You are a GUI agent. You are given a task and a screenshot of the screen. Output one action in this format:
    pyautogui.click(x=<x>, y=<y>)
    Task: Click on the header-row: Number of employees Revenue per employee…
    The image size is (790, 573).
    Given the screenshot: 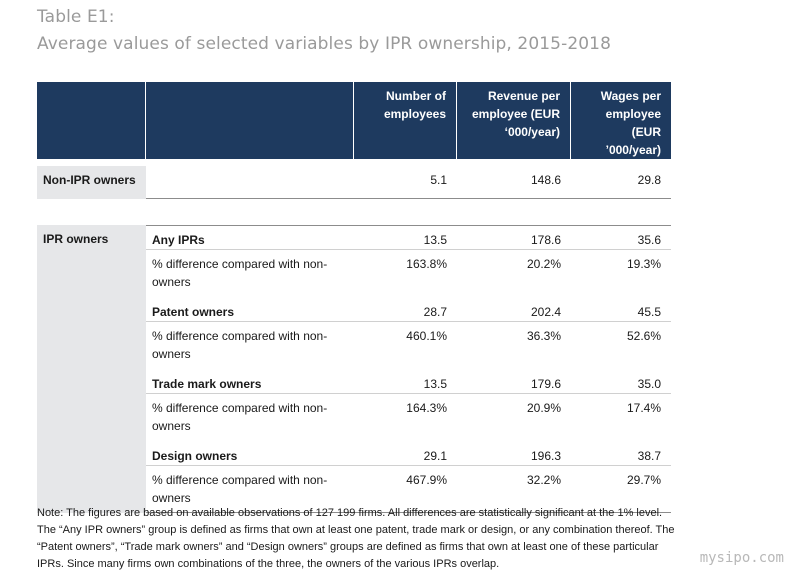 What is the action you would take?
    pyautogui.click(x=354, y=120)
    